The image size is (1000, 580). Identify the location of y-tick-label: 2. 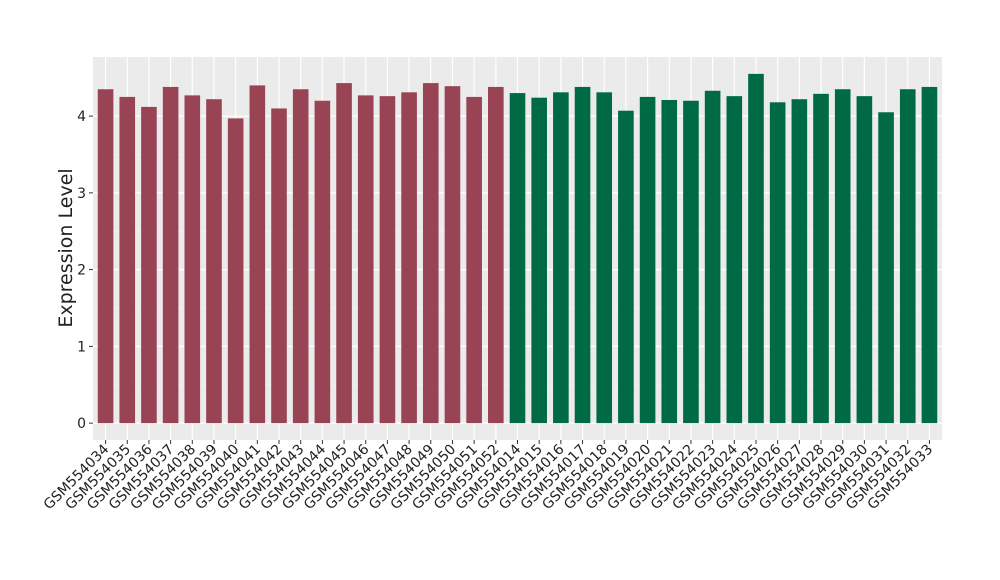
(81, 271).